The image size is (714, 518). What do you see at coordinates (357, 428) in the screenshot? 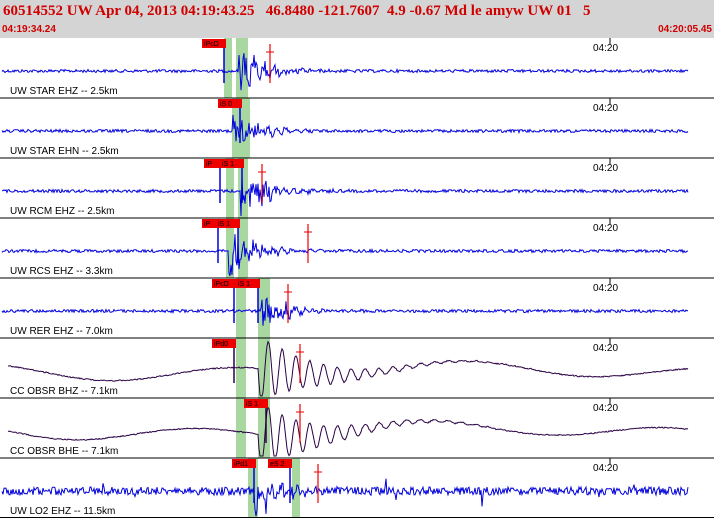
I see `trace-row: 04:20 iS 1 CC OBSR BHE -- 7.1km` at bounding box center [357, 428].